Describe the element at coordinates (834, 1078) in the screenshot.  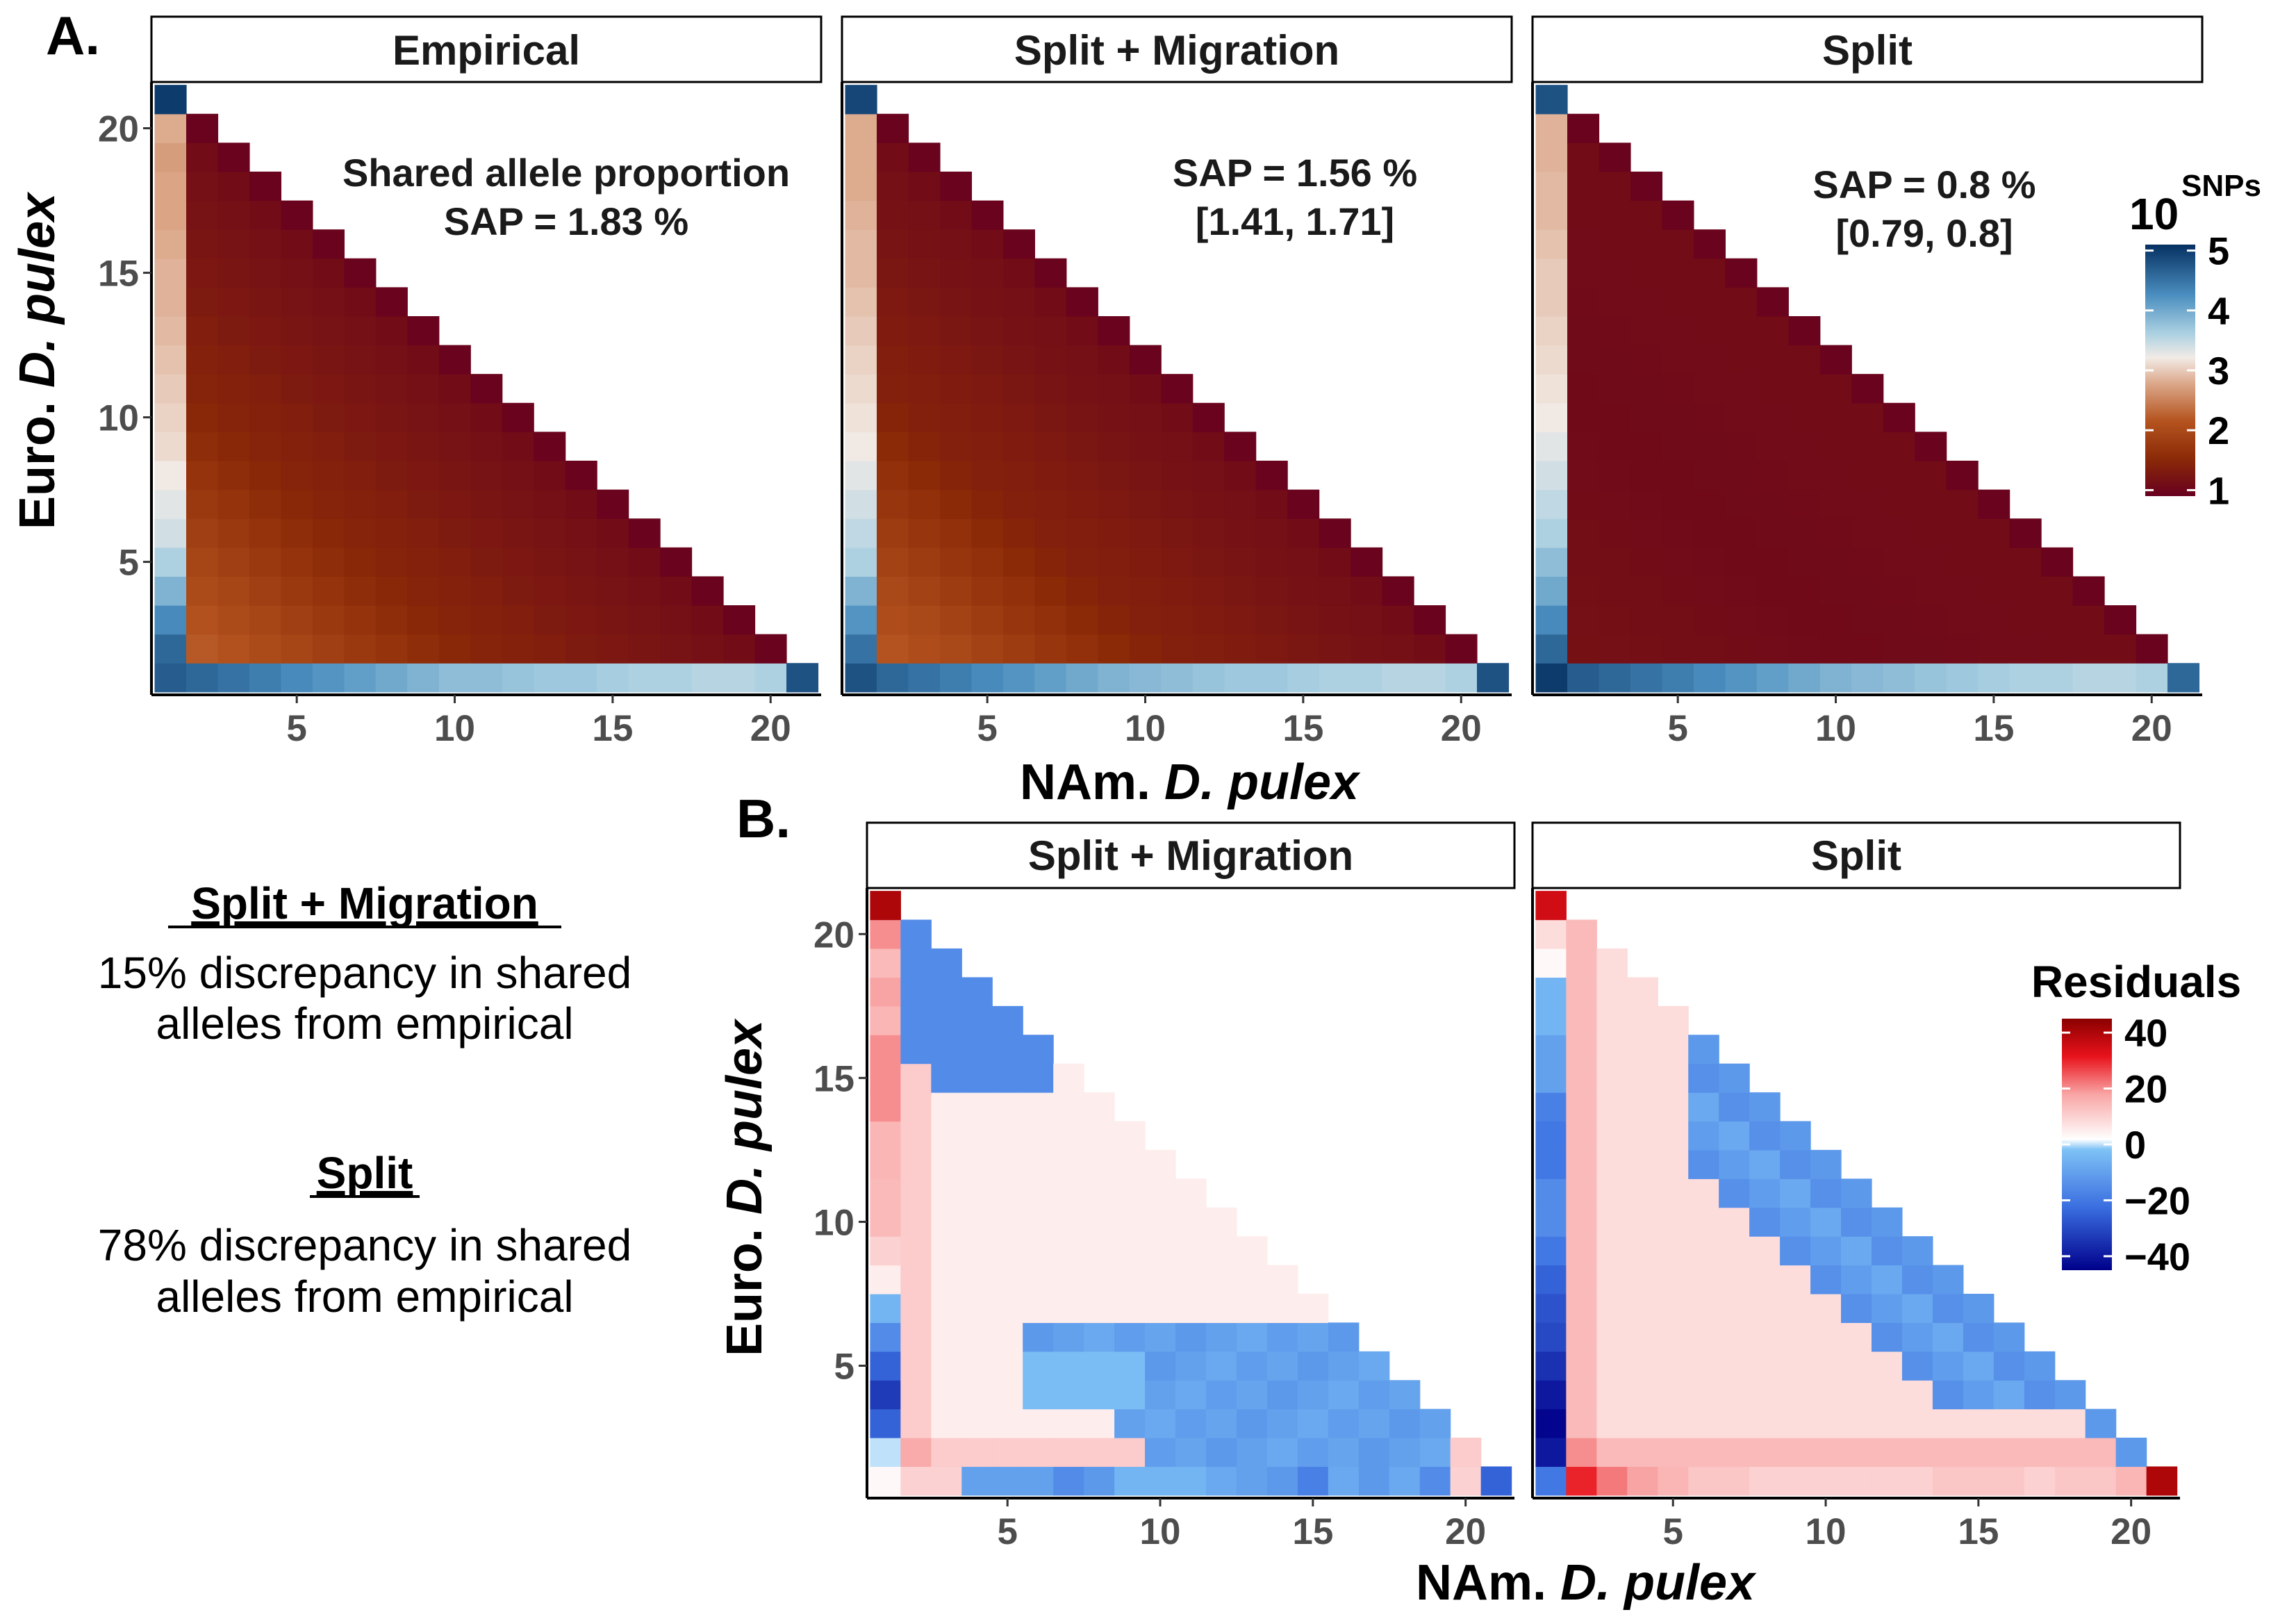
I see `y-tick-label: 15` at that location.